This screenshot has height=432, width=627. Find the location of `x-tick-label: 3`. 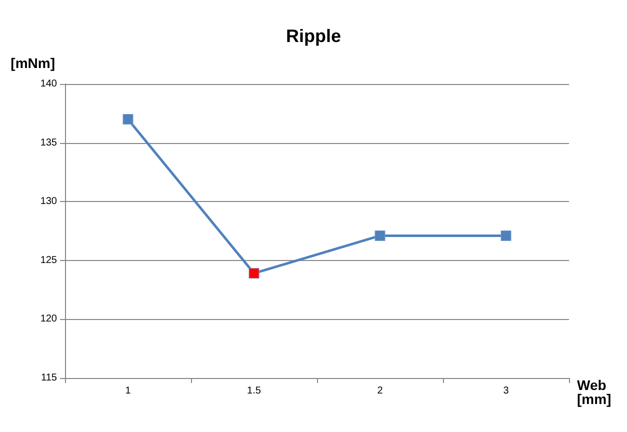

x-tick-label: 3 is located at coordinates (506, 391).